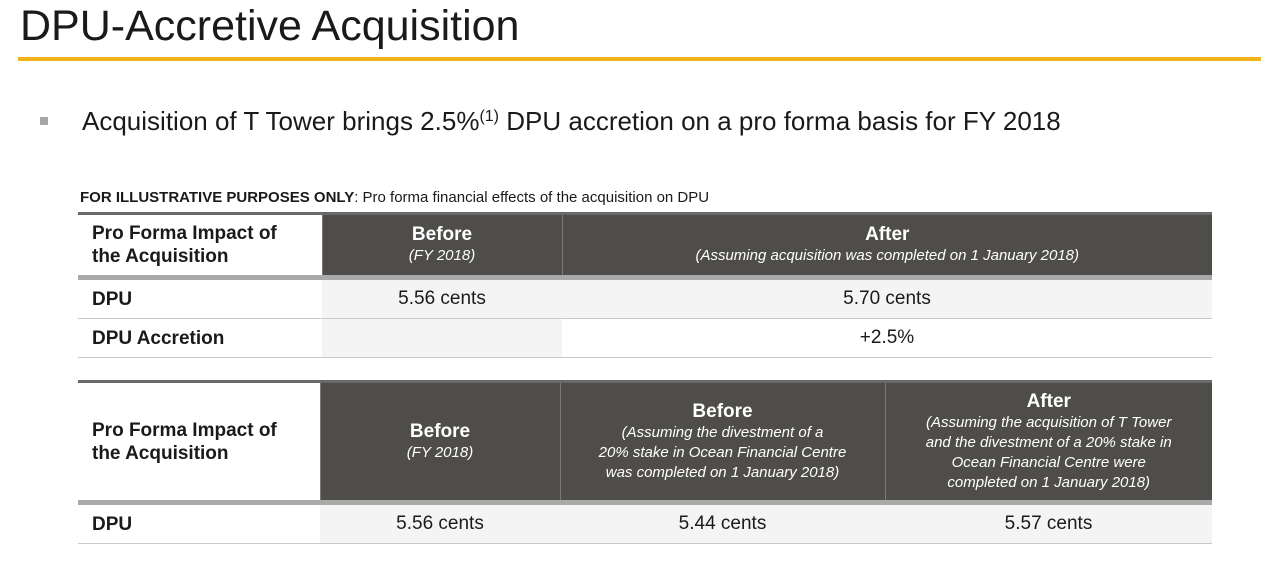 The width and height of the screenshot is (1280, 571). What do you see at coordinates (217, 197) in the screenshot?
I see `caption-bold: FOR ILLUSTRATIVE PURPOSES ONLY` at bounding box center [217, 197].